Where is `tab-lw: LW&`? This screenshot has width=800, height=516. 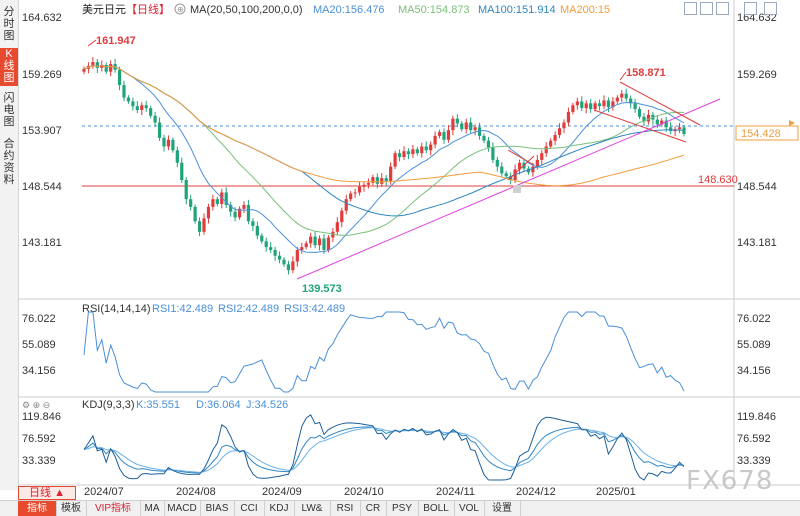 tab-lw: LW& is located at coordinates (312, 508).